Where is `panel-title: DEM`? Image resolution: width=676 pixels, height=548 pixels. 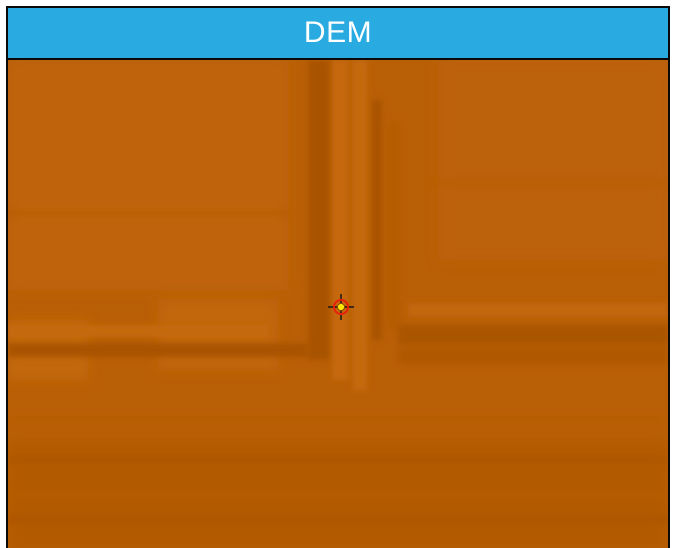
panel-title: DEM is located at coordinates (338, 32).